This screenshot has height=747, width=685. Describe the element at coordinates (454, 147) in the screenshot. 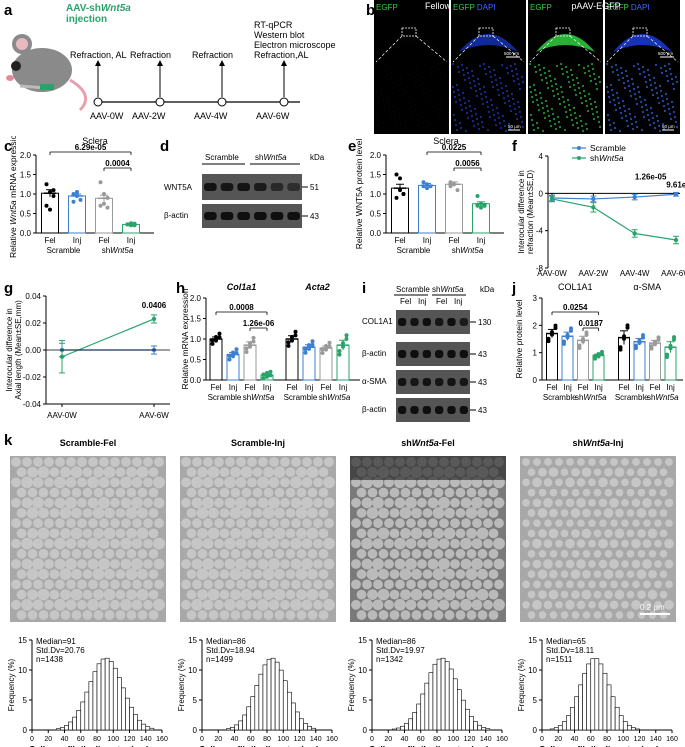

I see `sig-bracket-1-label: 0.0225` at that location.